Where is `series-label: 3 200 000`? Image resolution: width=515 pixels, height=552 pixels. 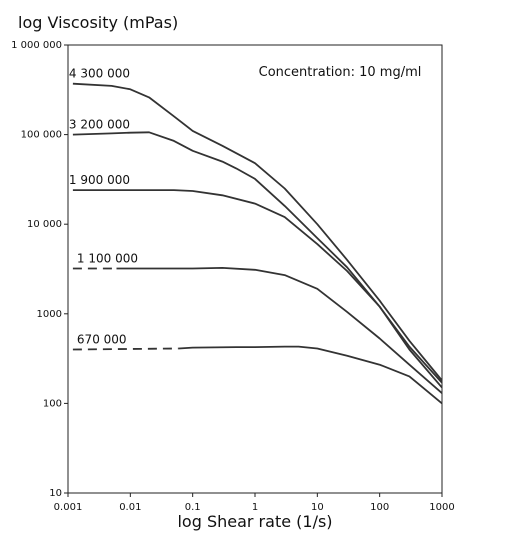 series-label: 3 200 000 is located at coordinates (99, 125).